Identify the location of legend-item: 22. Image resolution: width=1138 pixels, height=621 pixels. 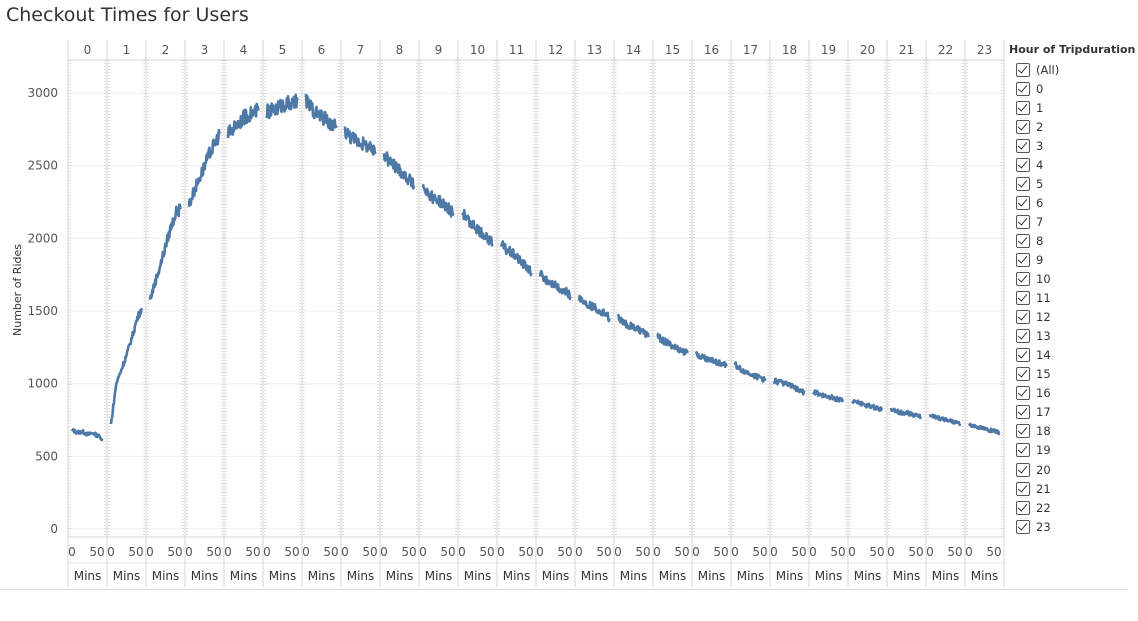
(1072, 507).